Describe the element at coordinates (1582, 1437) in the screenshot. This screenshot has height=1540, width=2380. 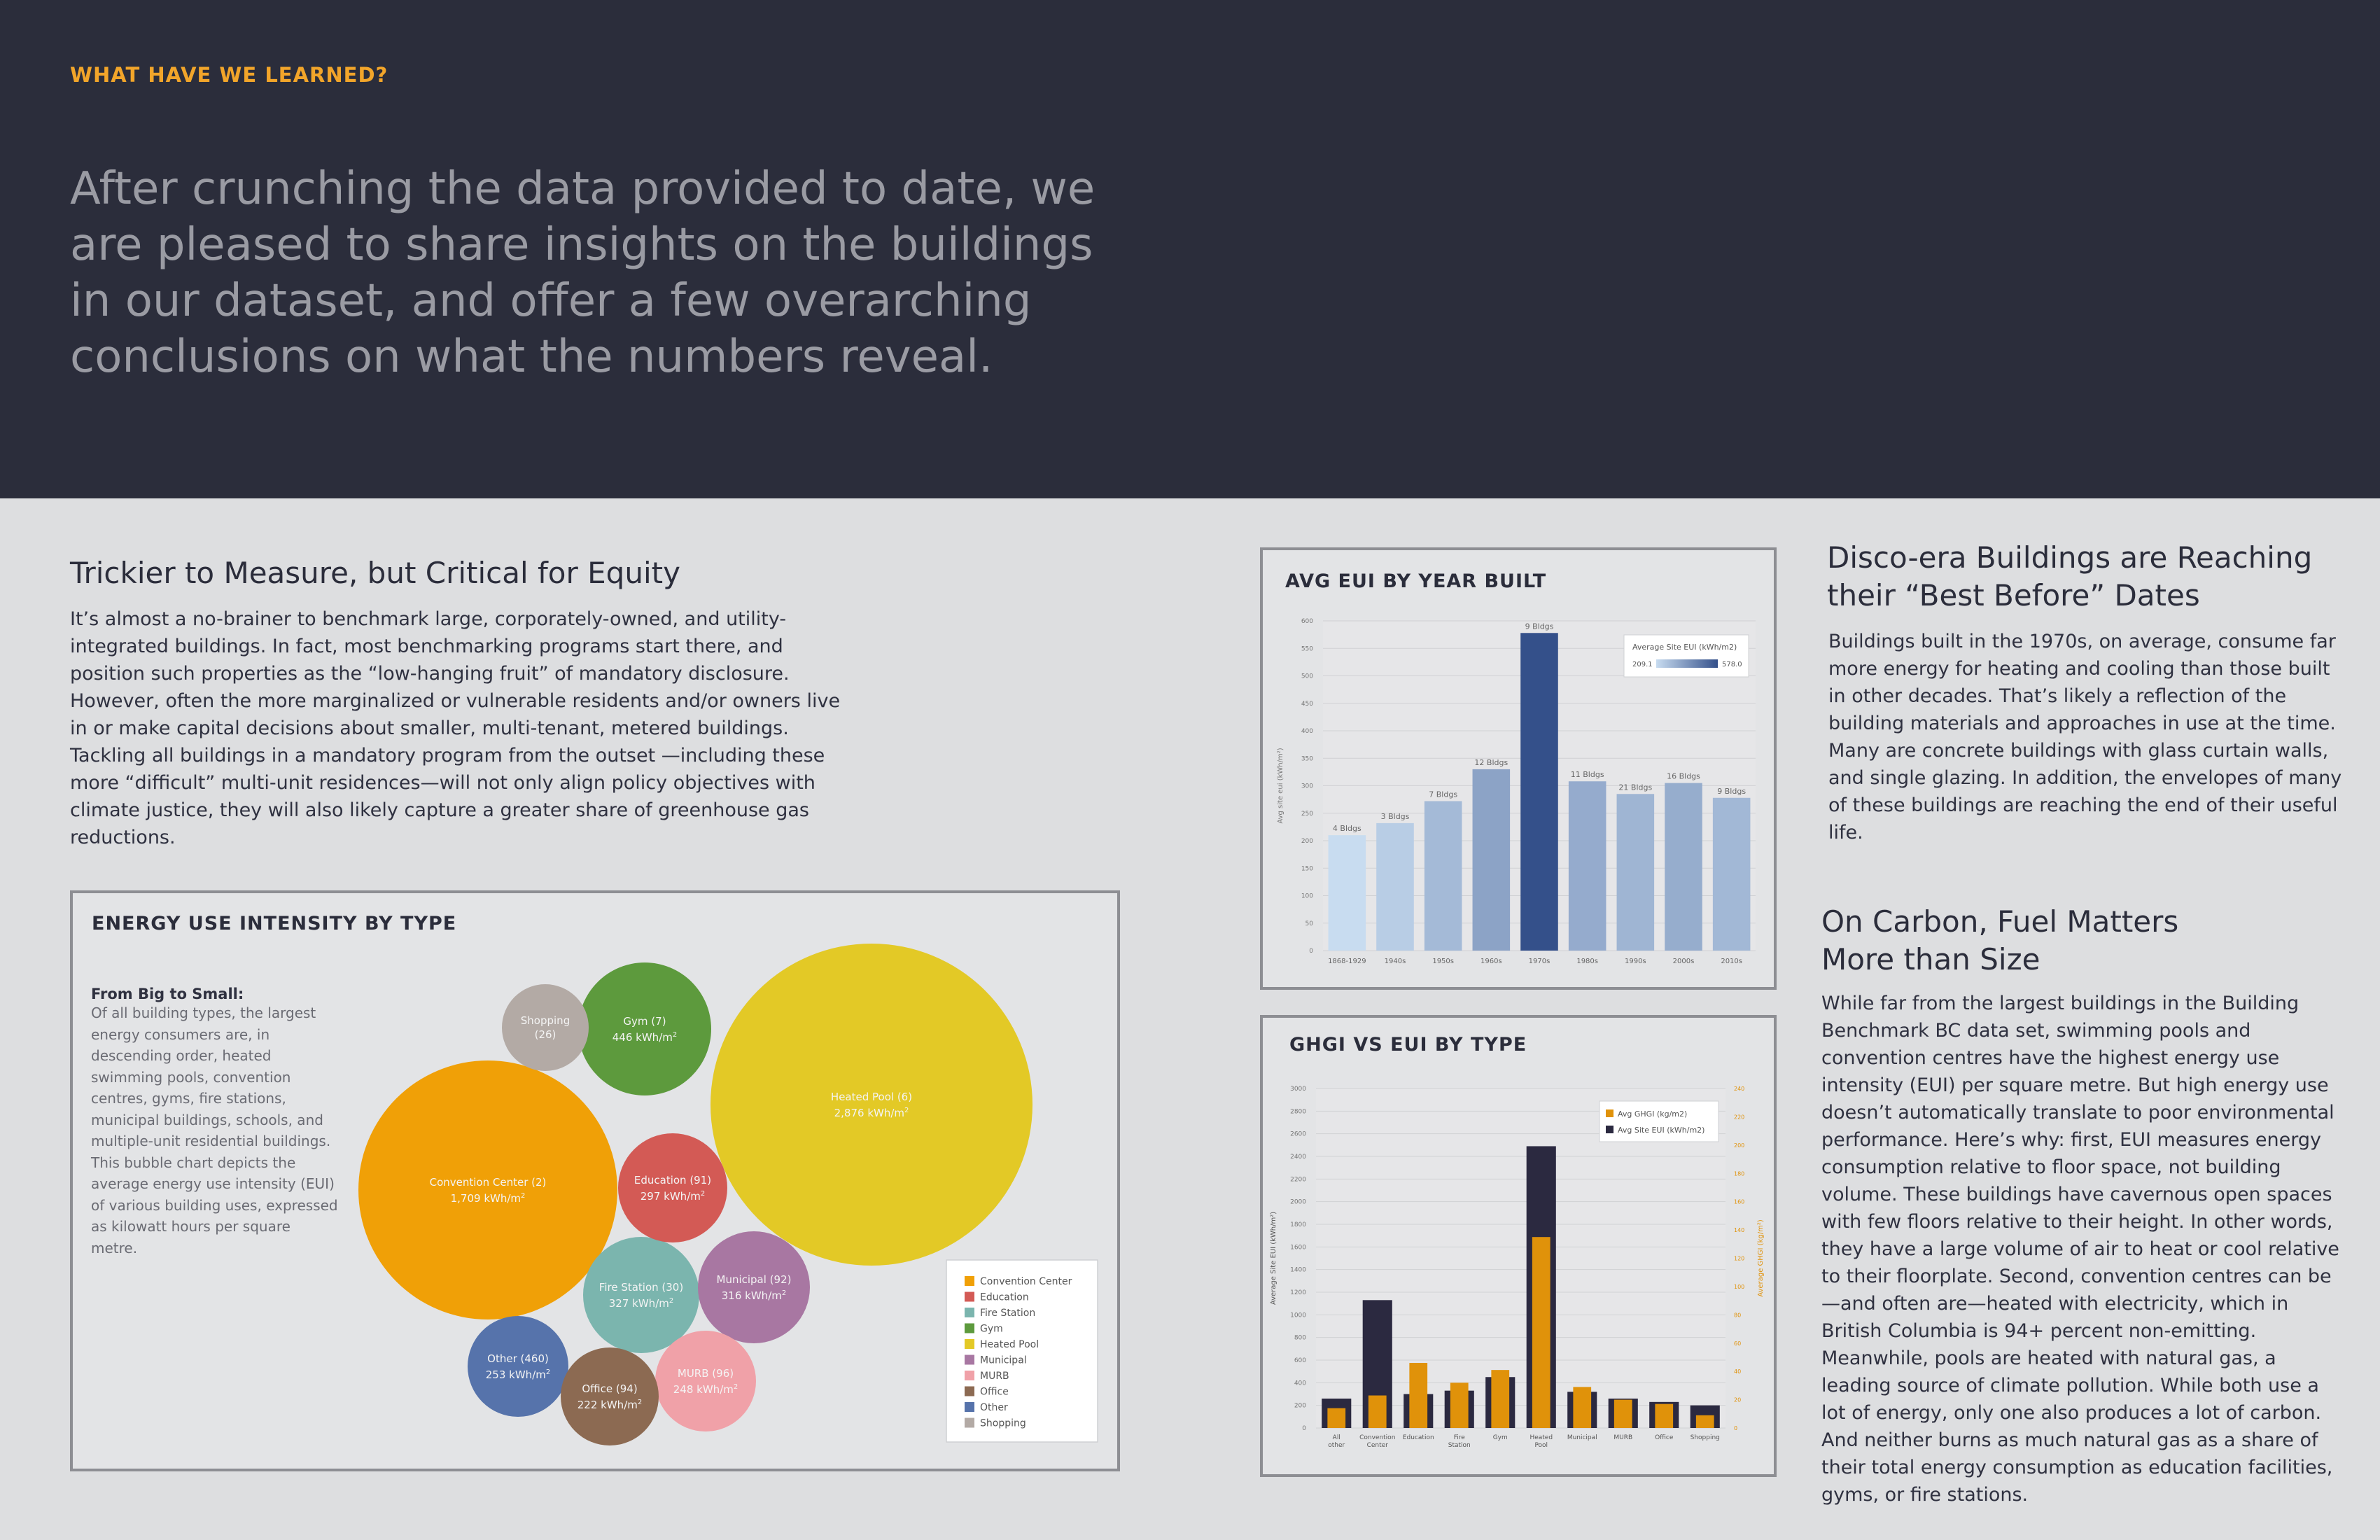
I see `x-tick-label: Municipal` at that location.